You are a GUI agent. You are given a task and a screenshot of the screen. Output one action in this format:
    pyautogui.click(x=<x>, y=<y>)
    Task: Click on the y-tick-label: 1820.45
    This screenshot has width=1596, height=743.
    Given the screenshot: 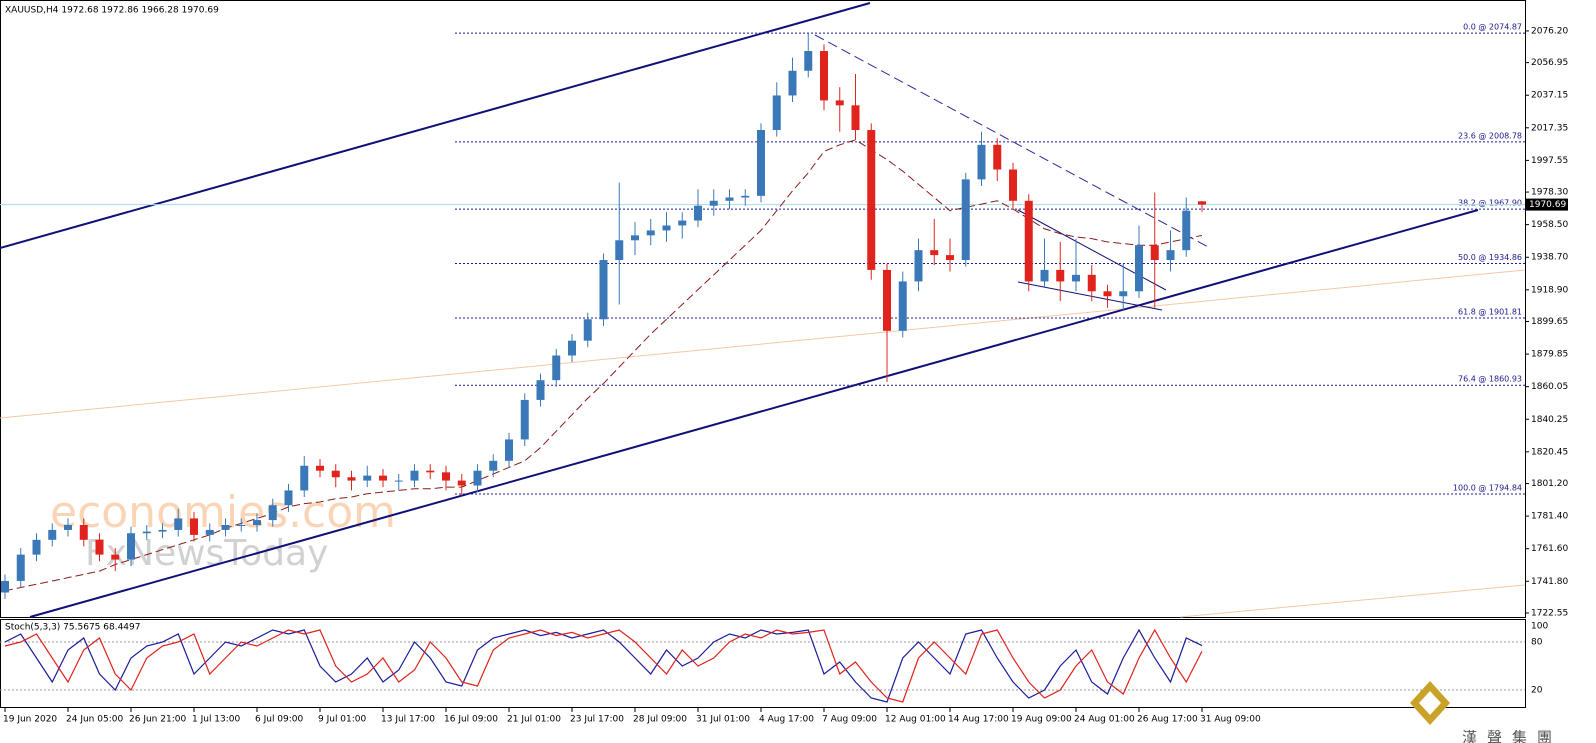 What is the action you would take?
    pyautogui.click(x=1549, y=452)
    